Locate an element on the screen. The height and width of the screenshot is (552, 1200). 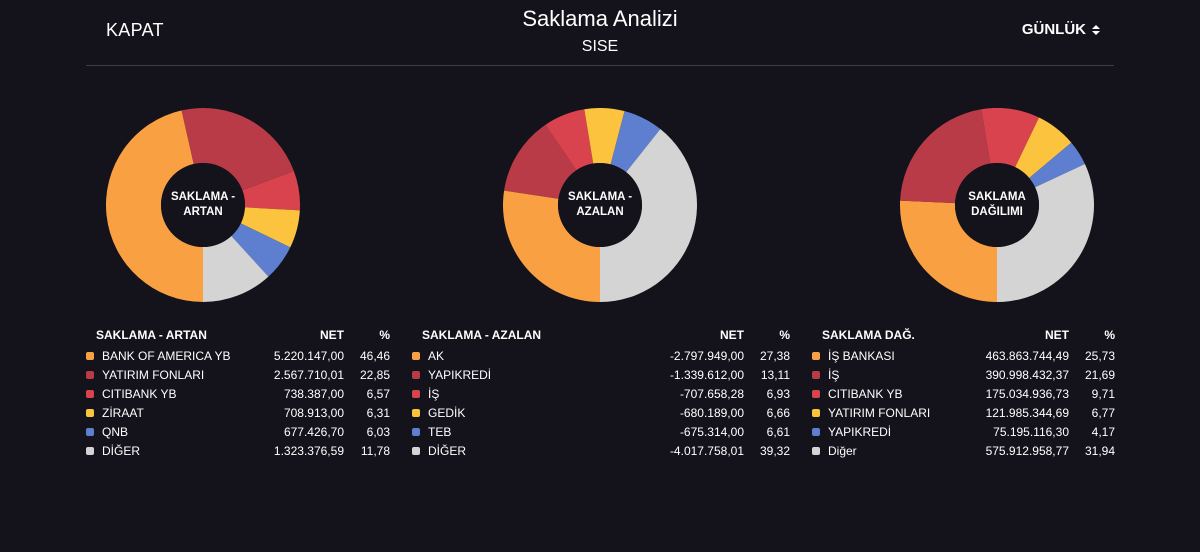
row-net-value: 5.220.147,00 is located at coordinates (308, 355).